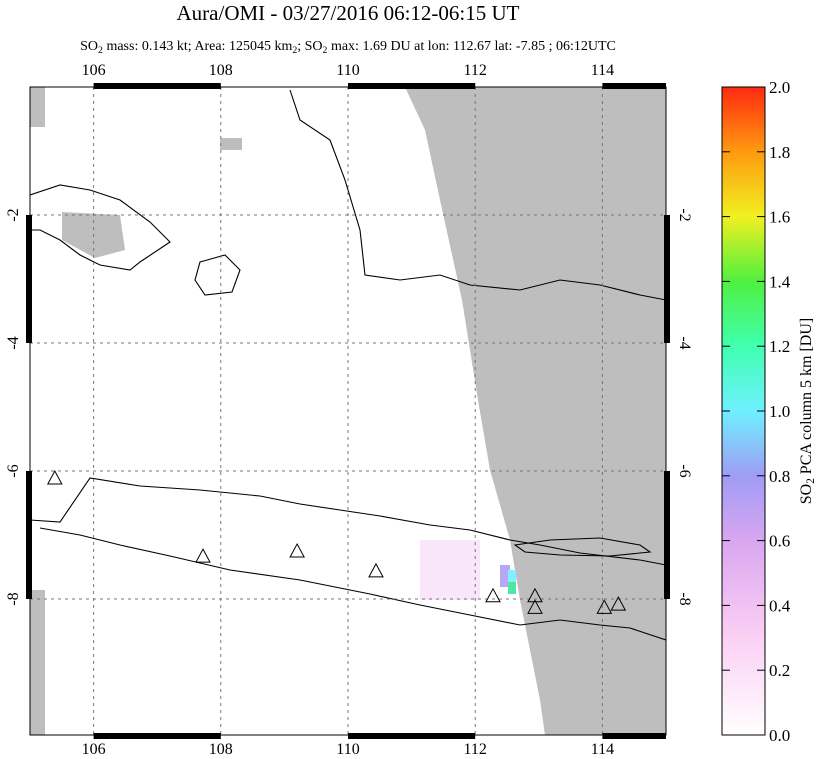  Describe the element at coordinates (806, 398) in the screenshot. I see `text-part: PCA column 5 km [DU]` at that location.